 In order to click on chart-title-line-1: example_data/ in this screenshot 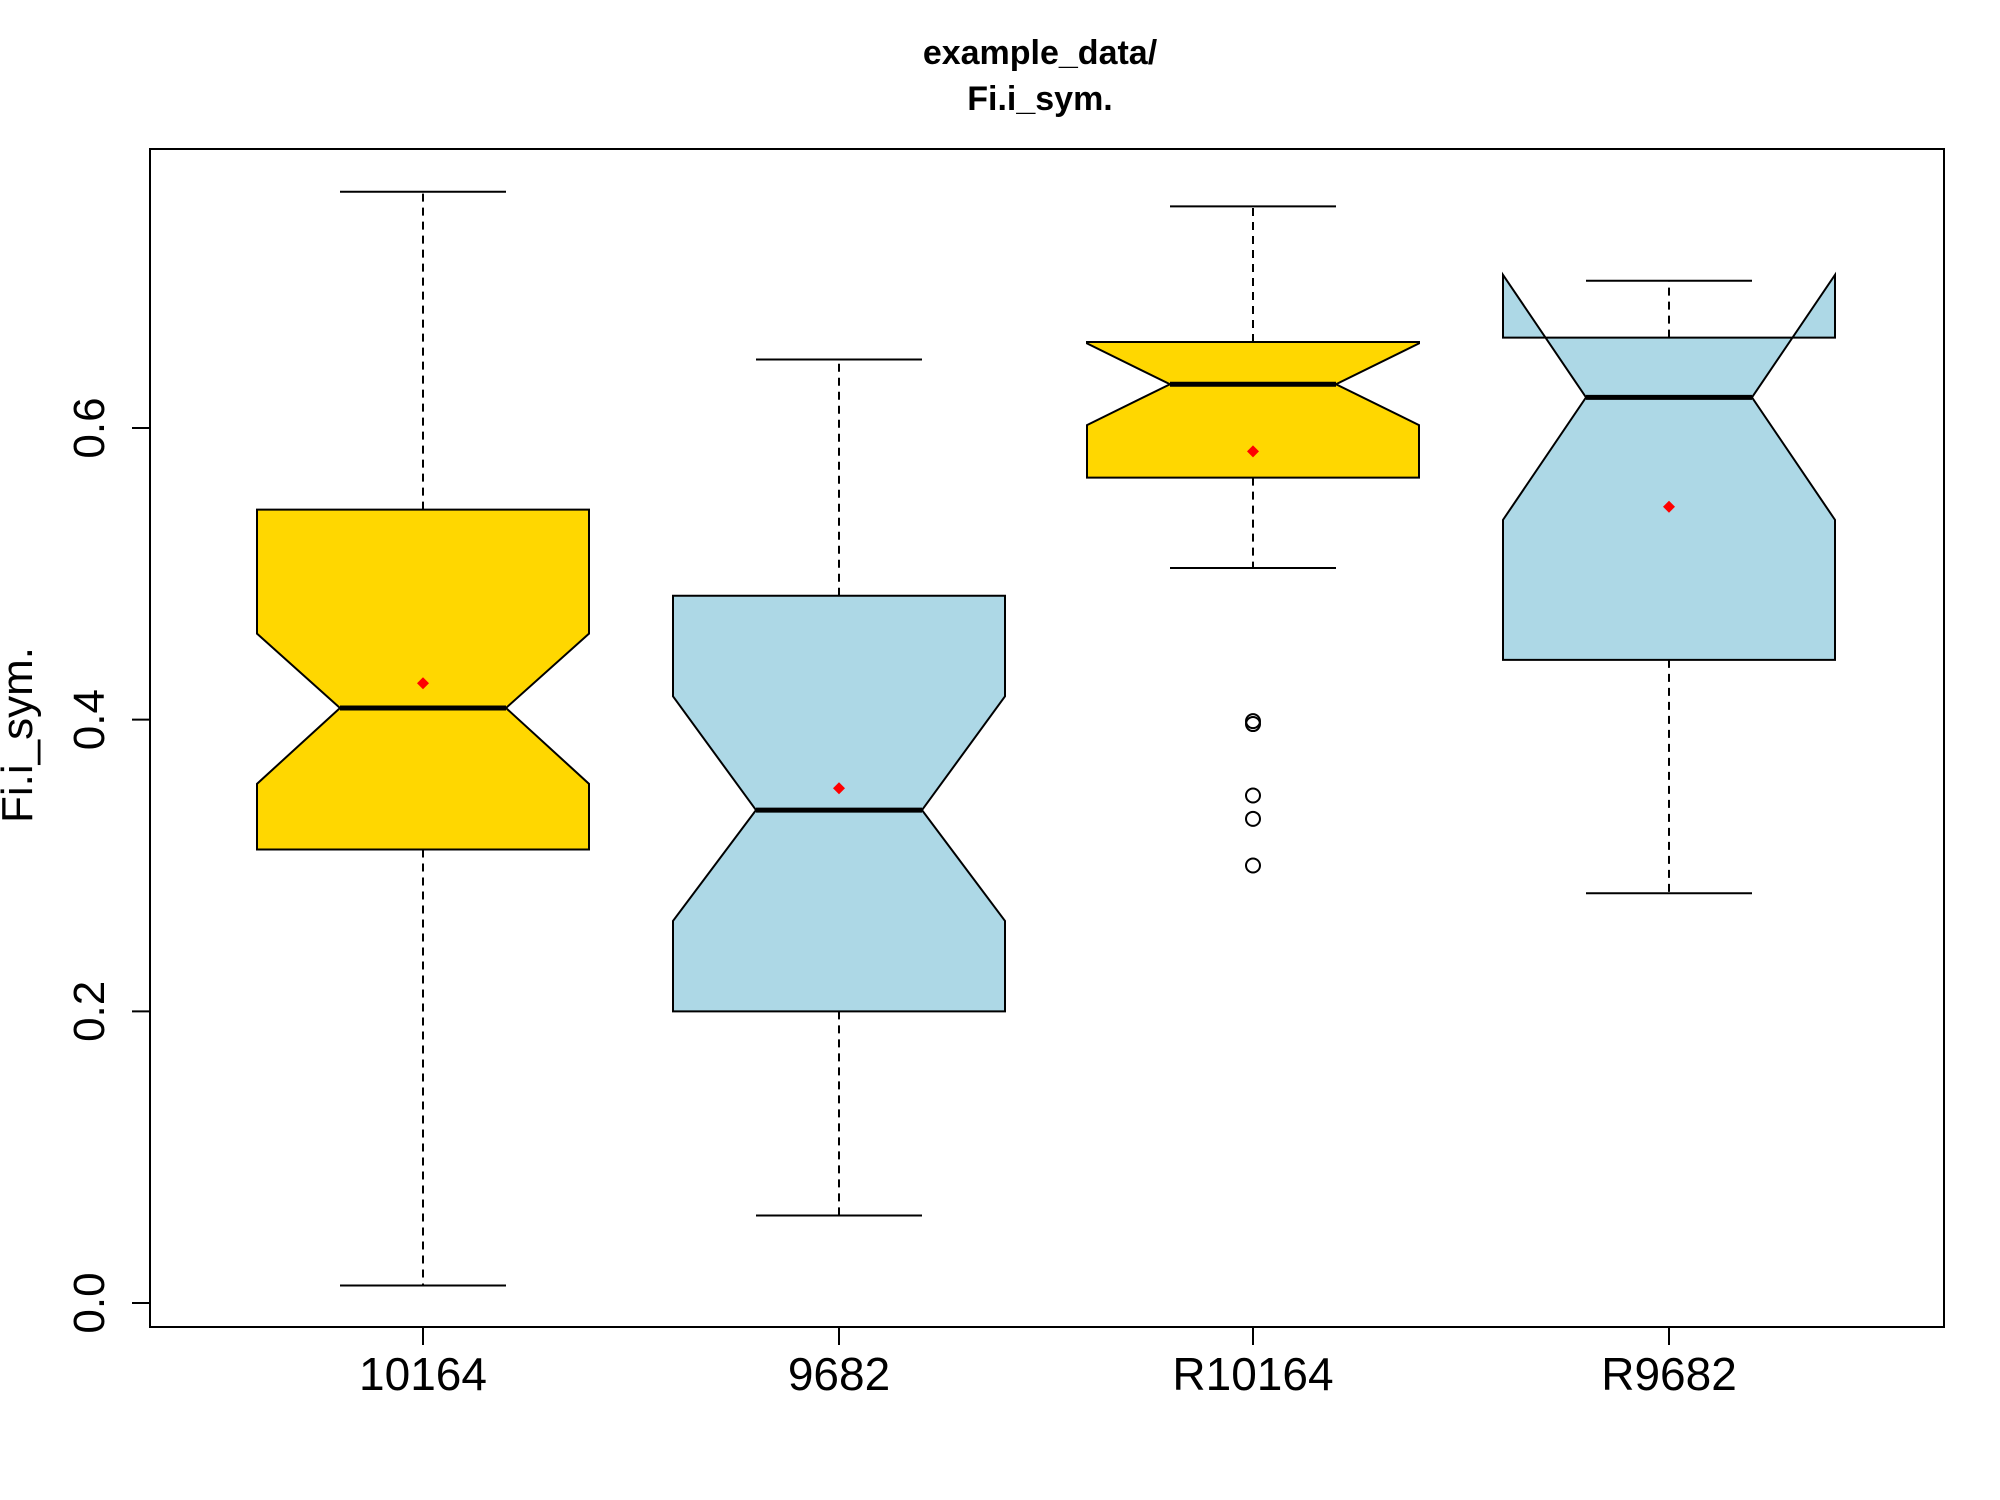, I will do `click(1040, 53)`.